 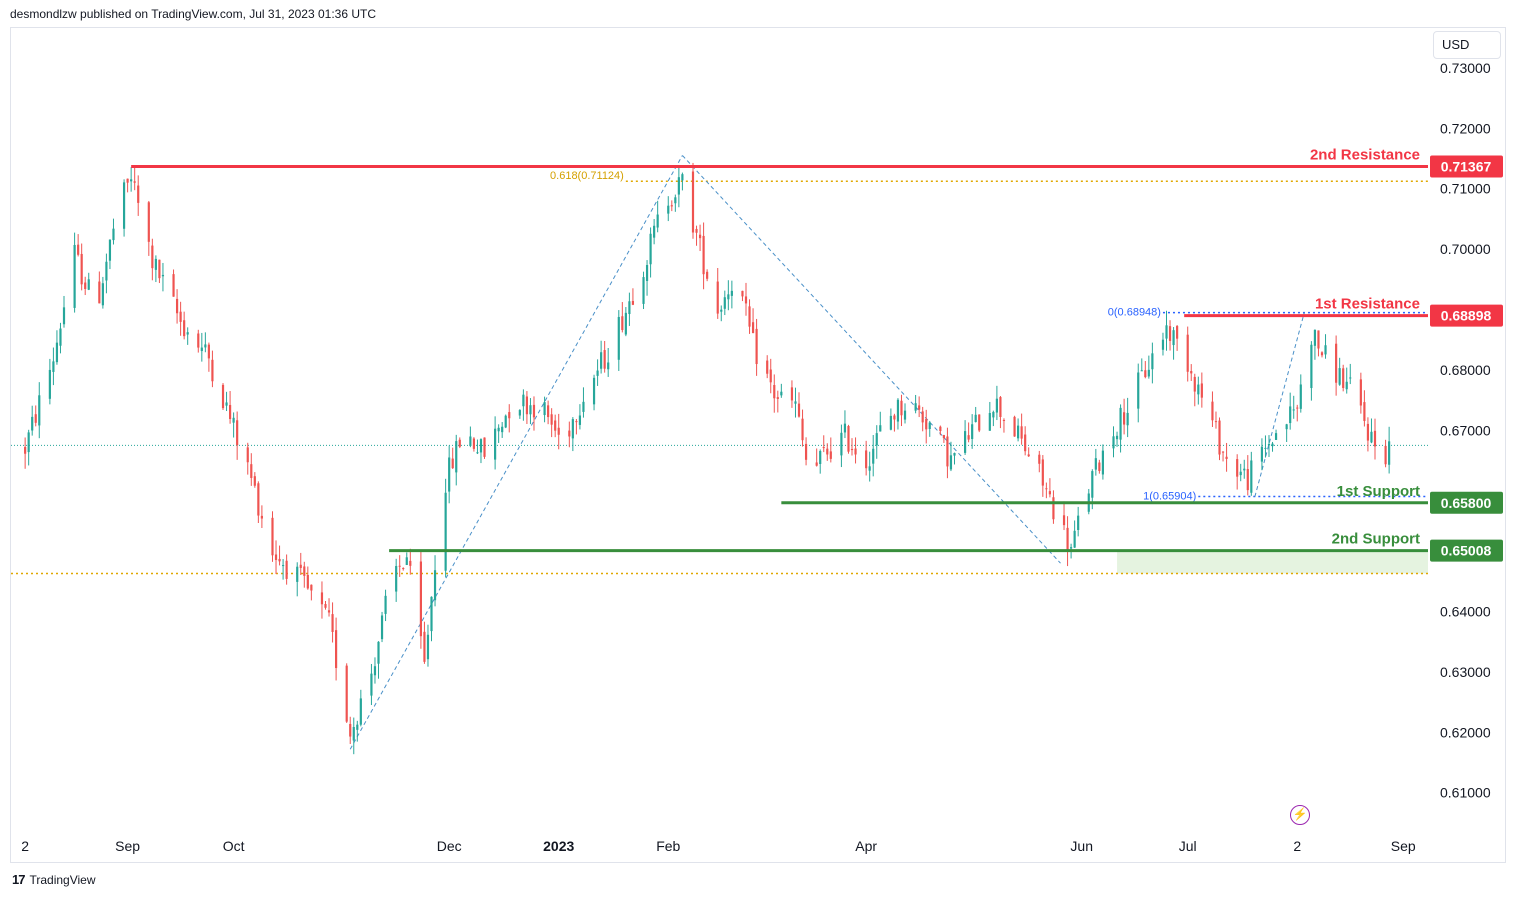 What do you see at coordinates (1272, 562) in the screenshot?
I see `support-zone-rect` at bounding box center [1272, 562].